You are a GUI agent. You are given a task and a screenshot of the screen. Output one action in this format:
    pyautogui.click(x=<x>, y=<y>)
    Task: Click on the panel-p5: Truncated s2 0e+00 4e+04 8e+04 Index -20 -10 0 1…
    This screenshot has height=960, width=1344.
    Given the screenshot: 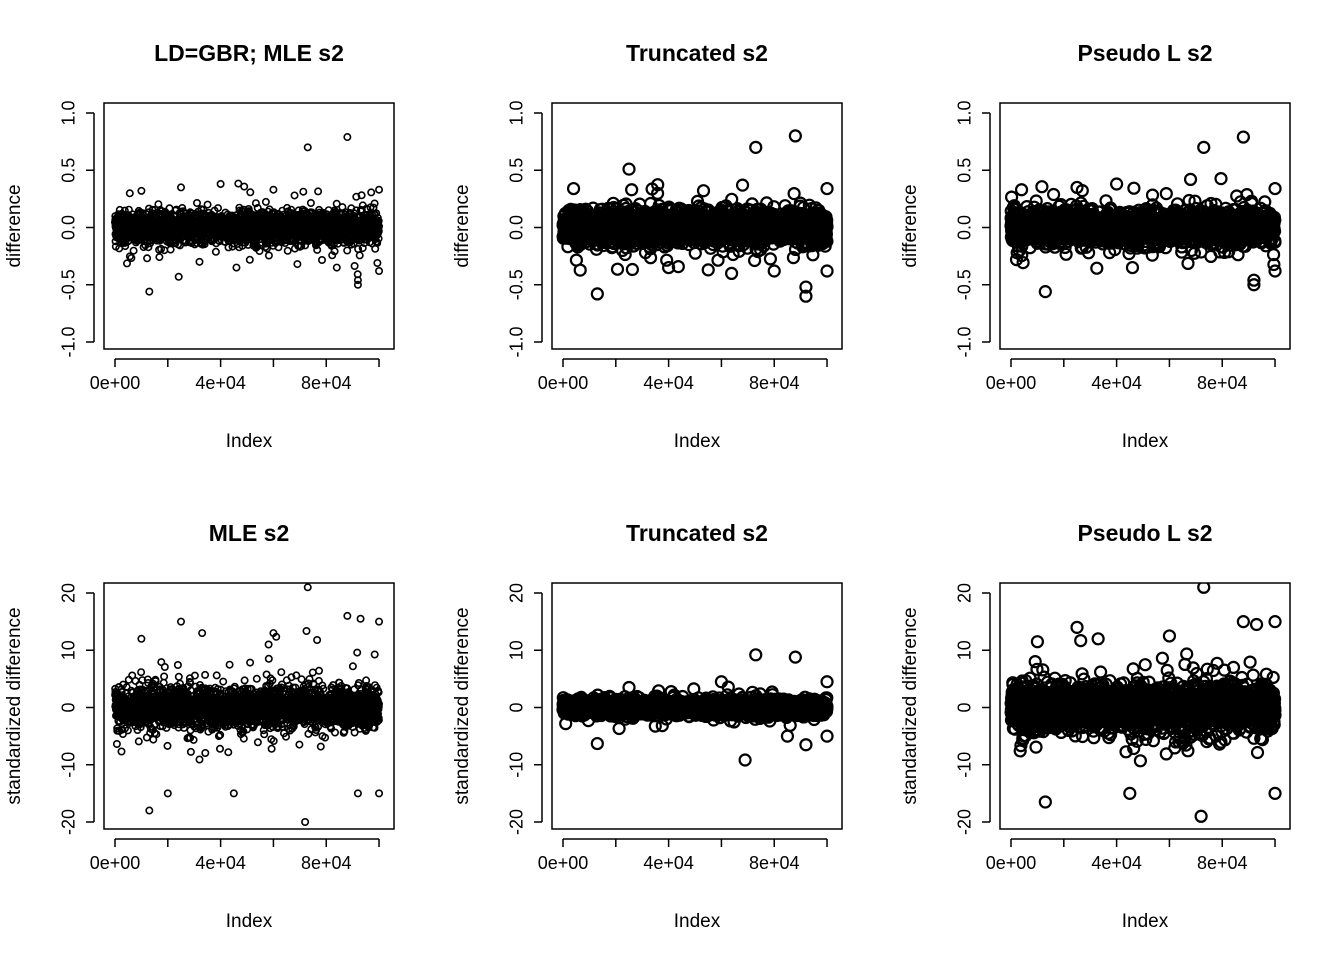 What is the action you would take?
    pyautogui.click(x=647, y=726)
    